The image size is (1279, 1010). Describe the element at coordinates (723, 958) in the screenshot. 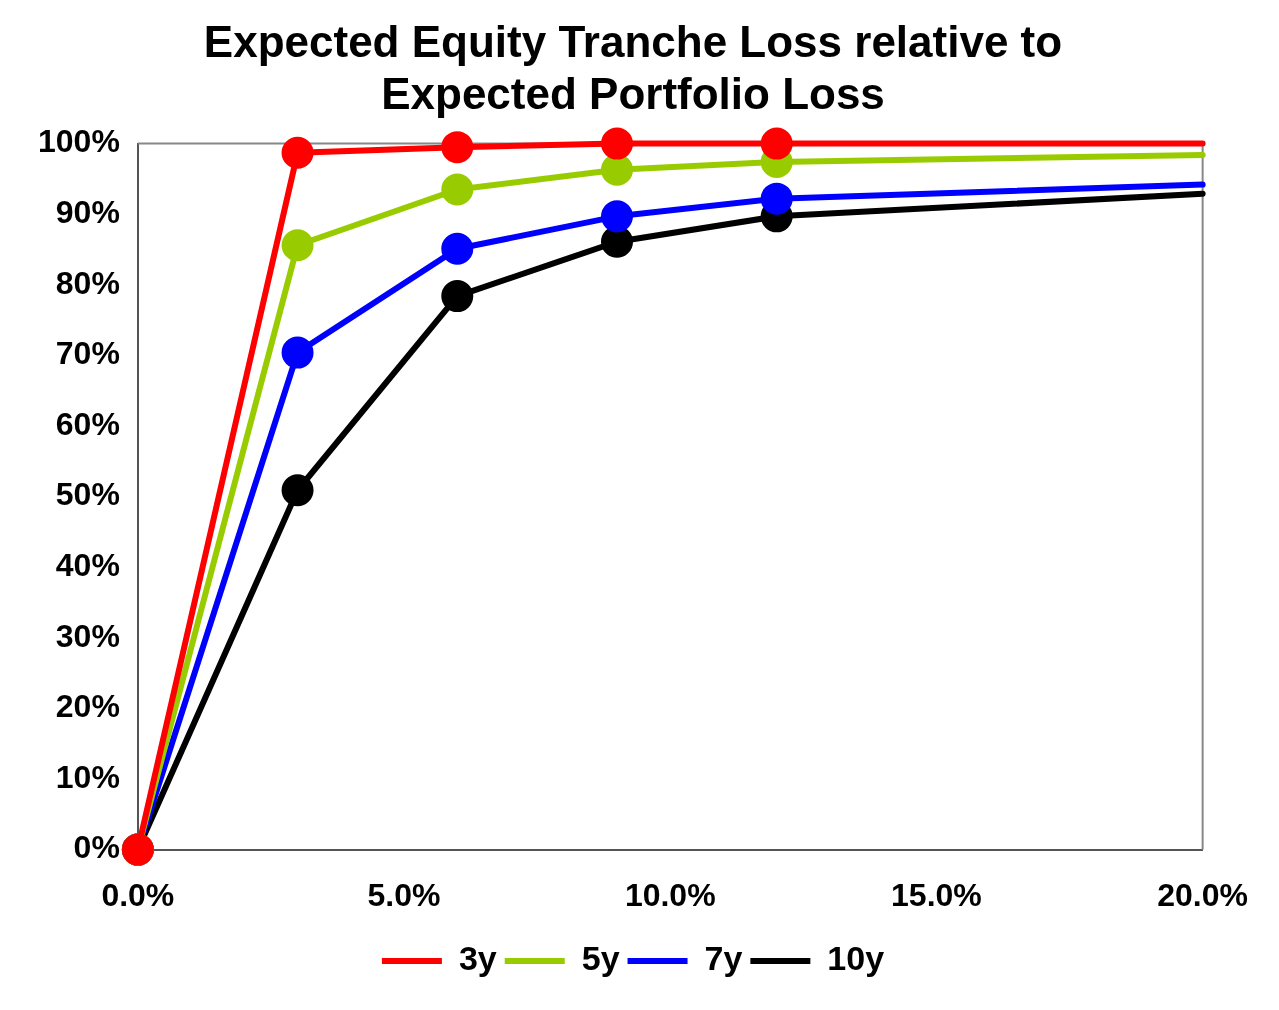

I see `legend-label: 7y` at that location.